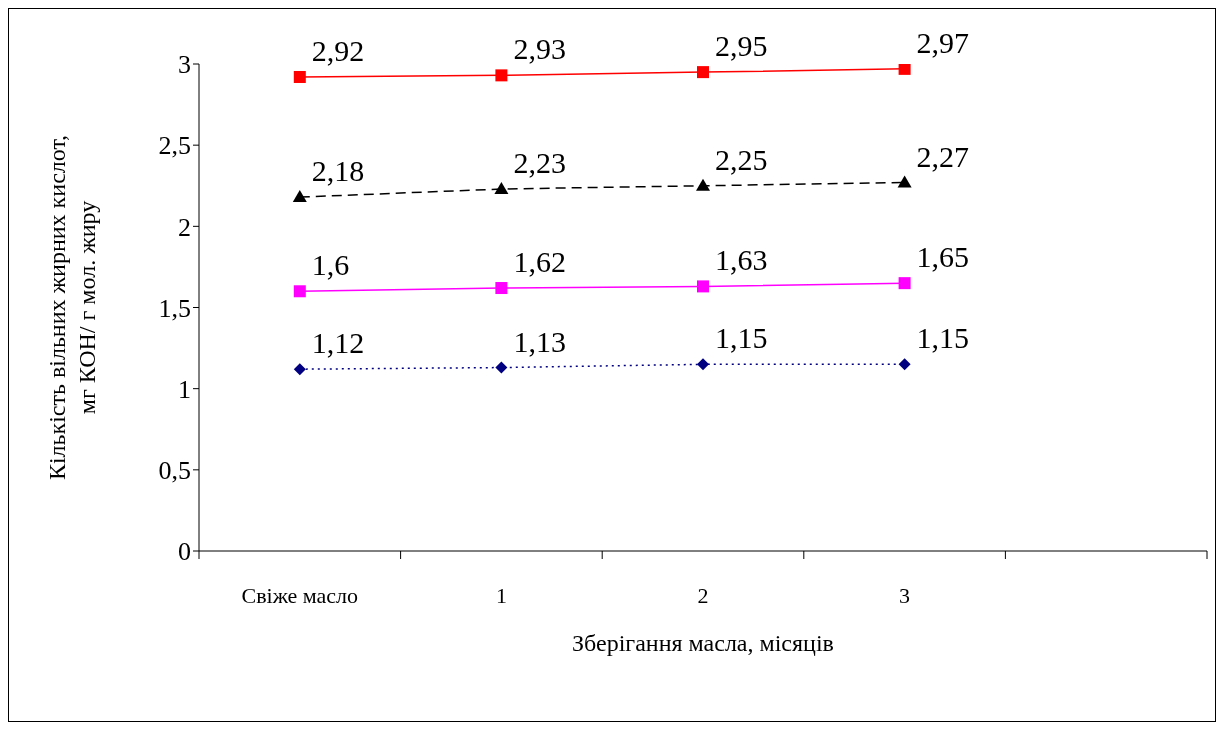 This screenshot has height=729, width=1224. I want to click on y-tick-label: 2, so click(184, 227).